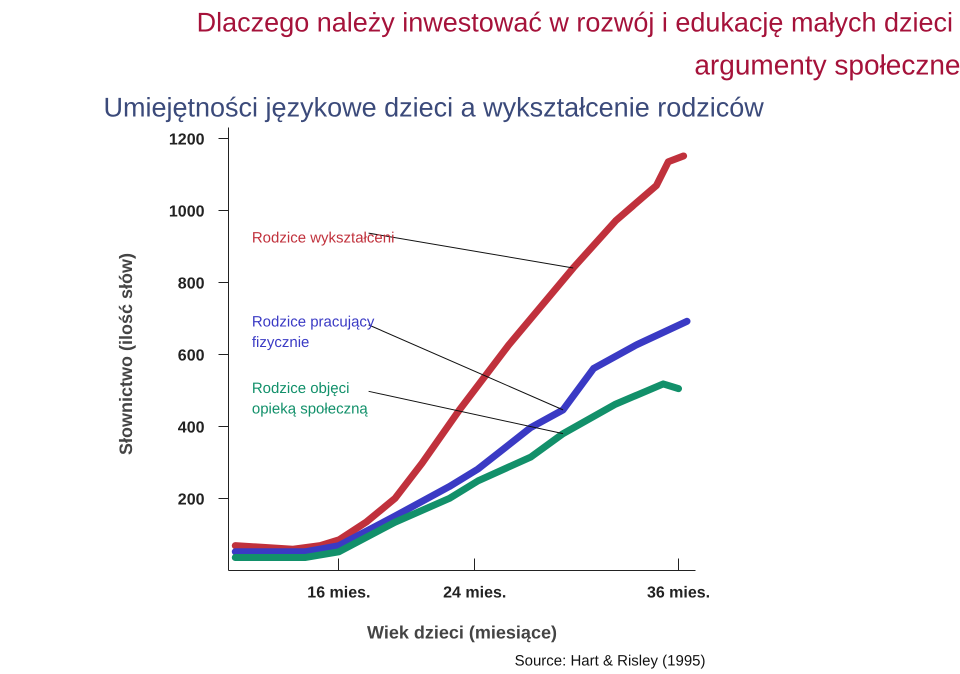  Describe the element at coordinates (434, 107) in the screenshot. I see `text: Umiejętności językowe dzieci a wykształcenie rodziców` at that location.